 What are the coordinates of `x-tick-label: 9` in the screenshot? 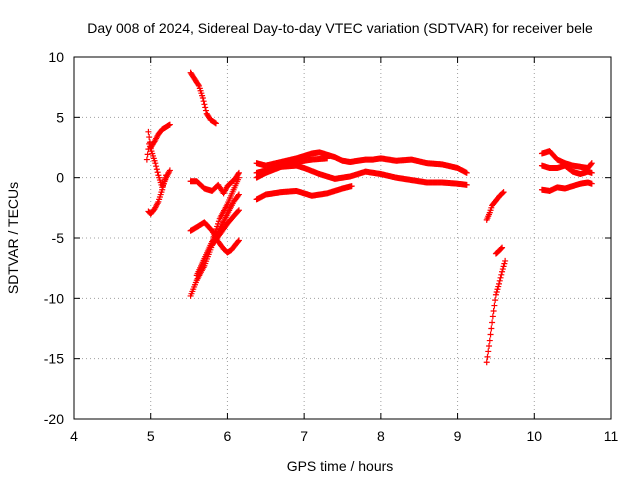 It's located at (458, 436).